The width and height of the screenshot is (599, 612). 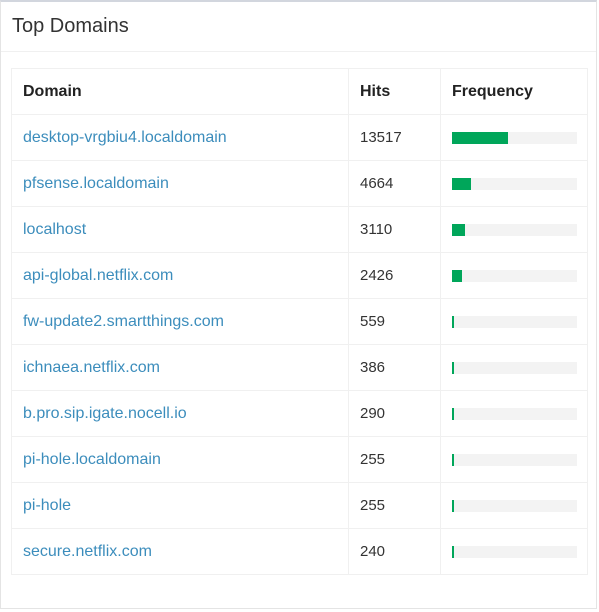 What do you see at coordinates (394, 413) in the screenshot?
I see `hits-cell: 290` at bounding box center [394, 413].